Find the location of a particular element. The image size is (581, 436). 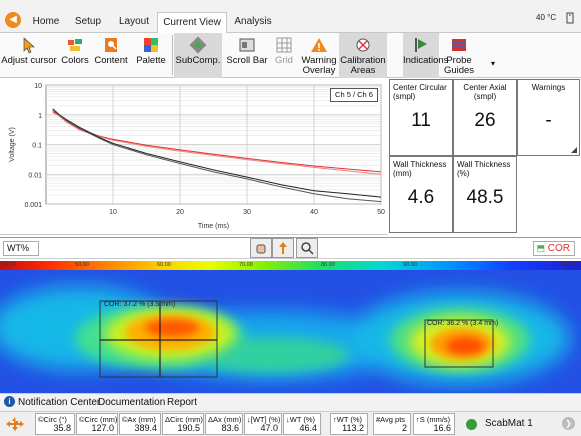

status-label: ©Circ (mm) is located at coordinates (98, 419).